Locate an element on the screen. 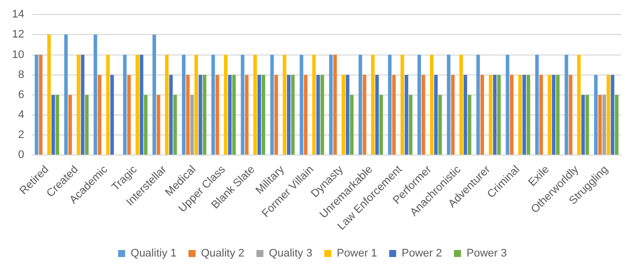 This screenshot has height=269, width=631. y-tick-label: 2 is located at coordinates (21, 135).